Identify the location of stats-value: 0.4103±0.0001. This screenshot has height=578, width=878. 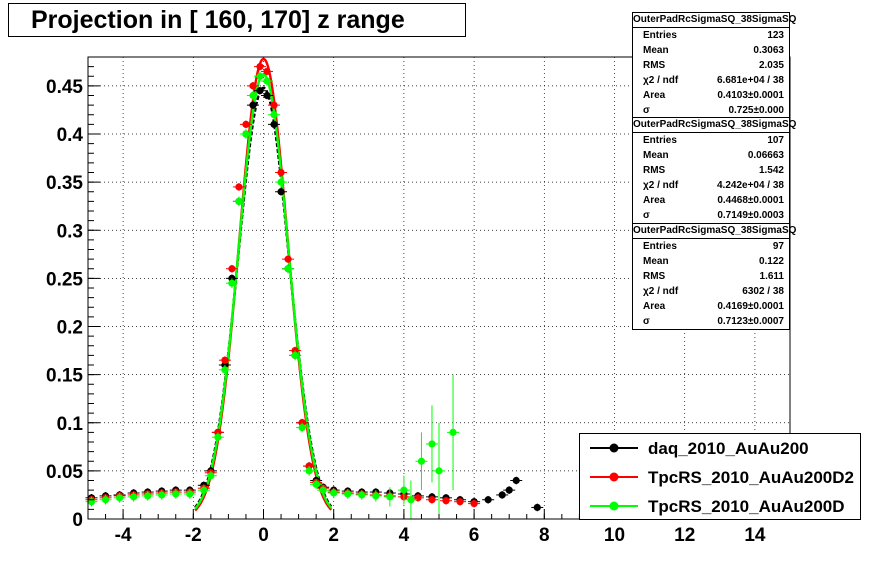
(750, 95).